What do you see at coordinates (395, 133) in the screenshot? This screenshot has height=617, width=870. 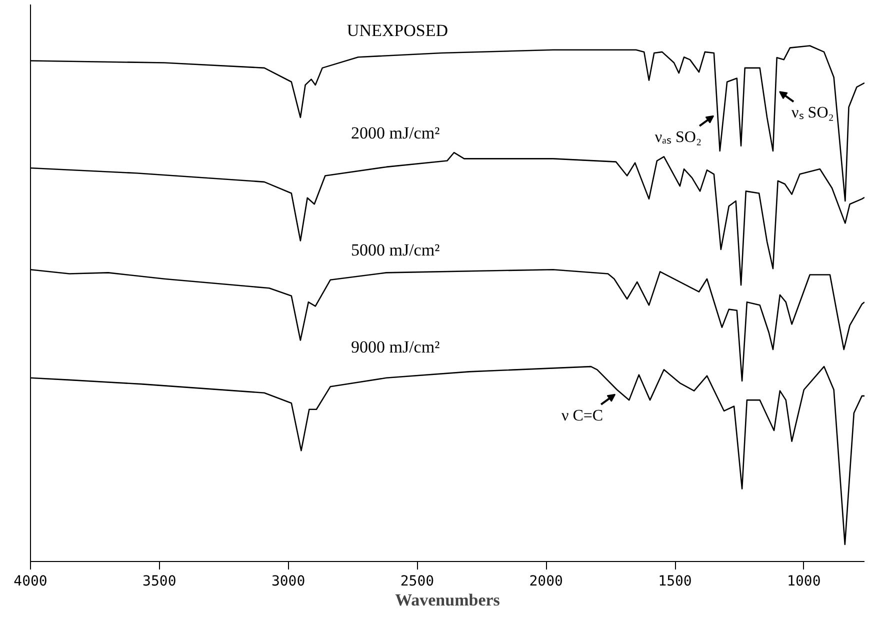 I see `series-label: 2000 mJ/cm²` at bounding box center [395, 133].